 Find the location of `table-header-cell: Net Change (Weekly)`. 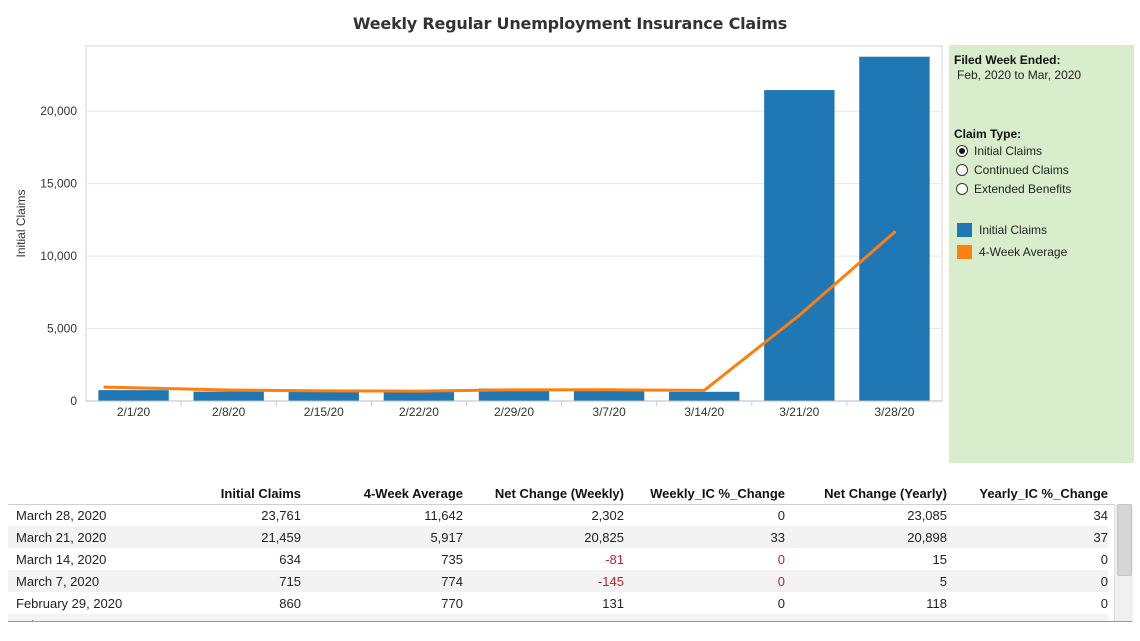

table-header-cell: Net Change (Weekly) is located at coordinates (559, 493).